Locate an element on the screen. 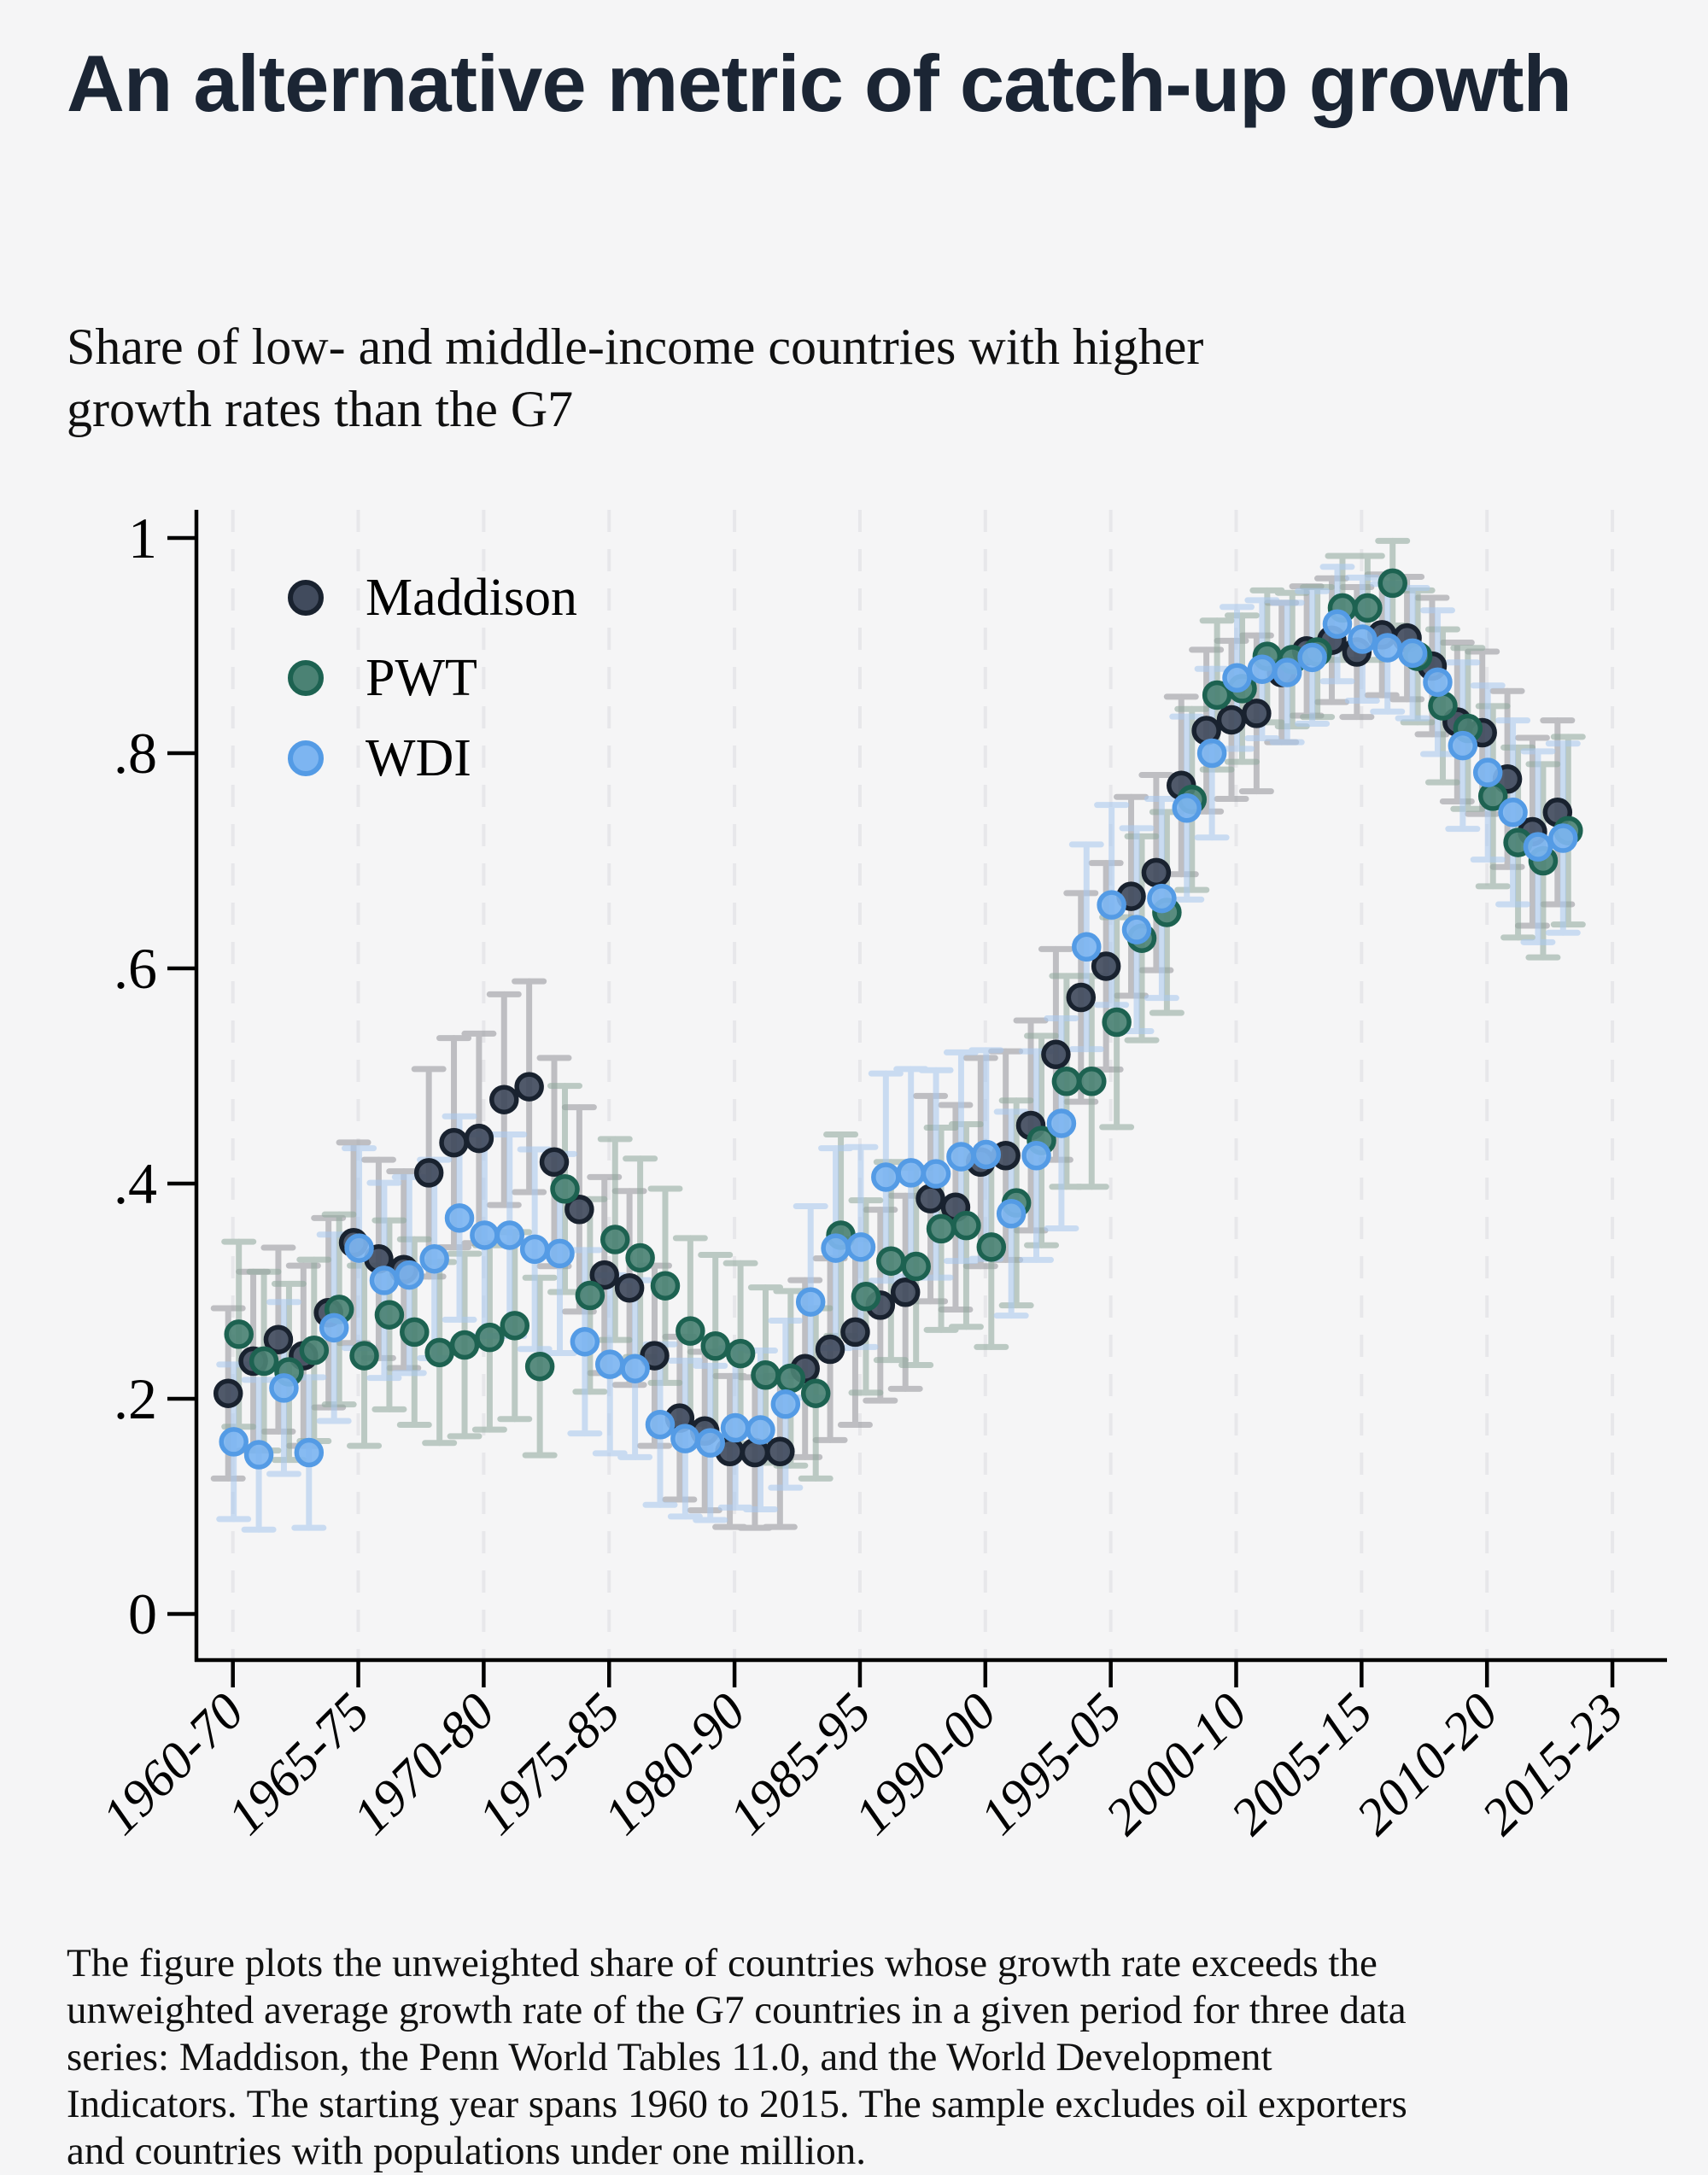 Image resolution: width=1708 pixels, height=2175 pixels. legend-label-pwt: PWT is located at coordinates (421, 678).